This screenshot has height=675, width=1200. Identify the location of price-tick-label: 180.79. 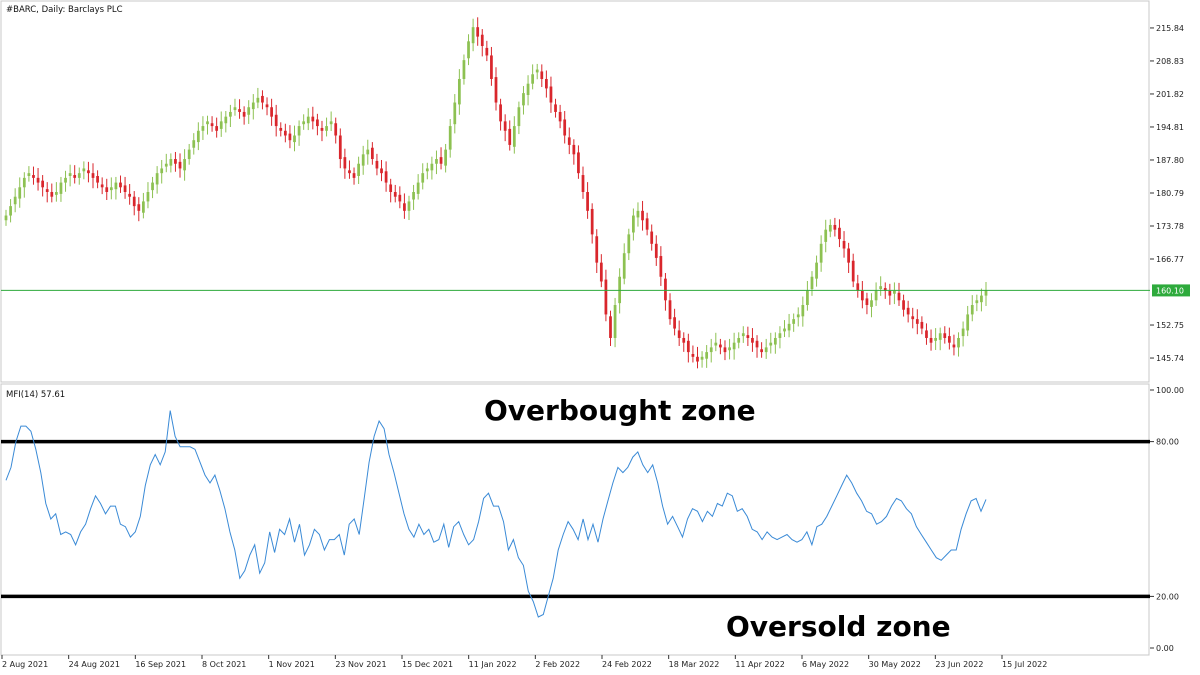
(1170, 193).